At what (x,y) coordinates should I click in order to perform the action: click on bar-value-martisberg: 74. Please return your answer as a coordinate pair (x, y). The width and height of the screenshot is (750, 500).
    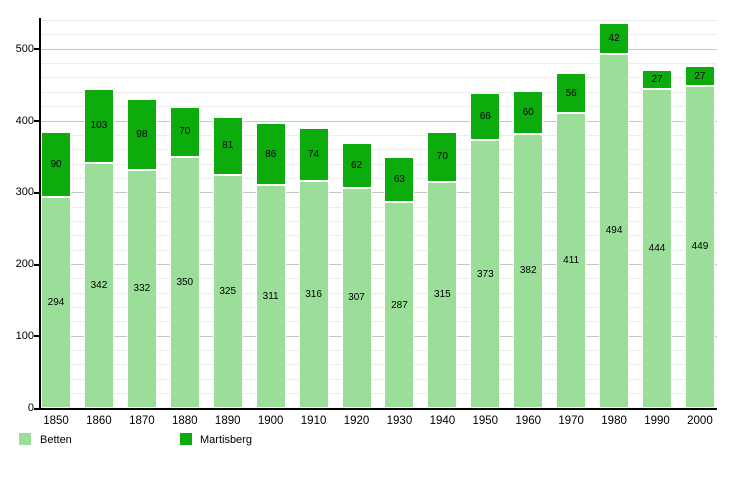
    Looking at the image, I should click on (314, 155).